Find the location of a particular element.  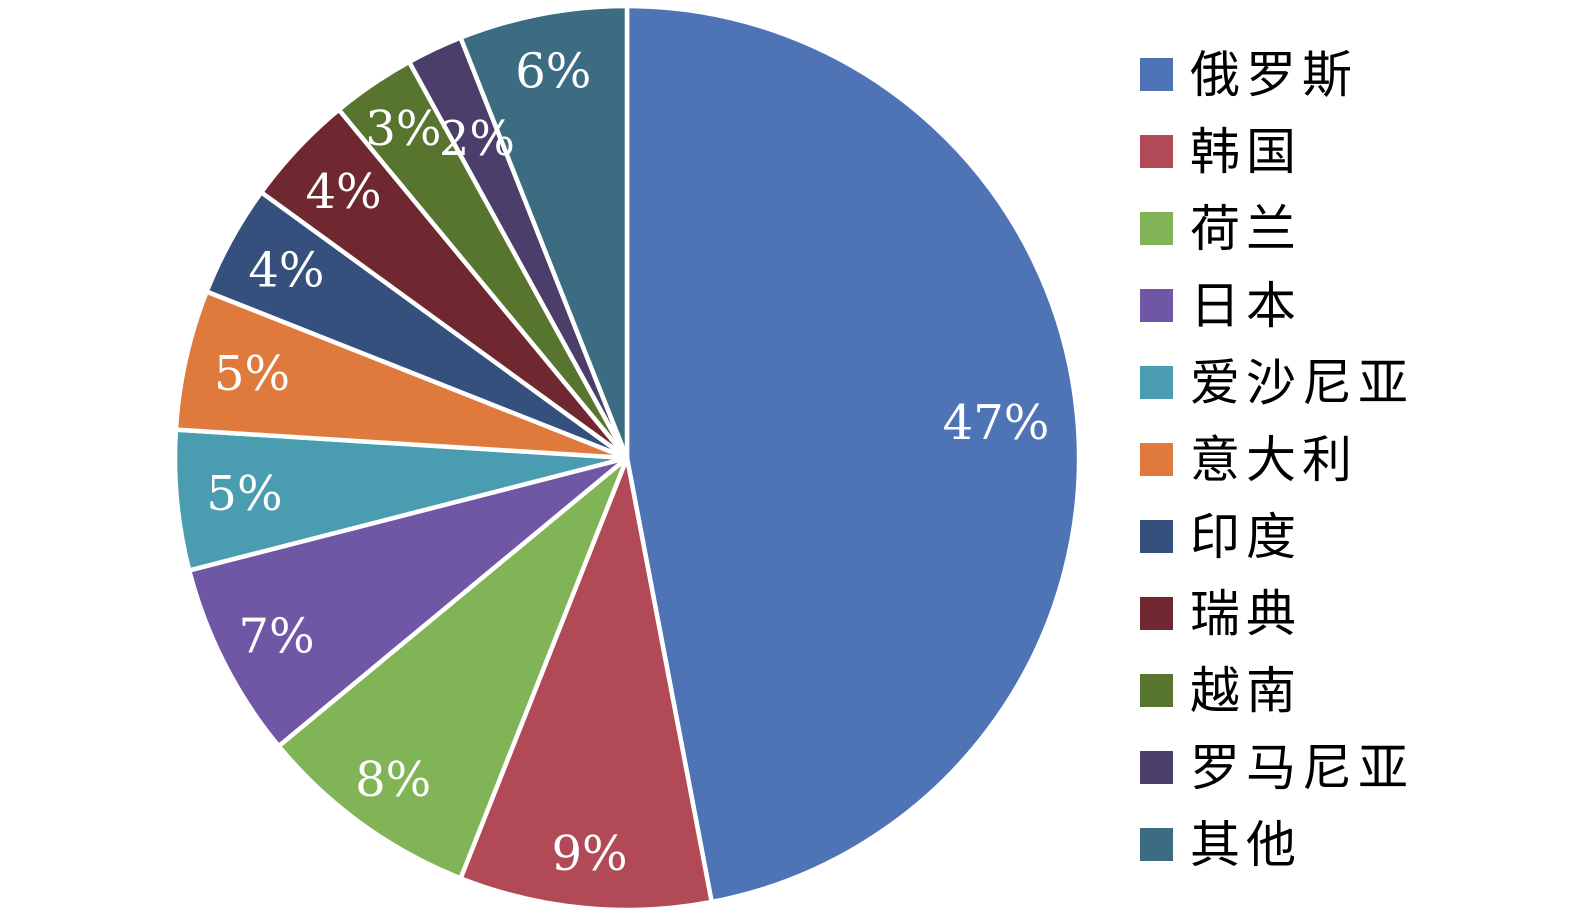

legend-swatch-netherlands is located at coordinates (1156, 228).